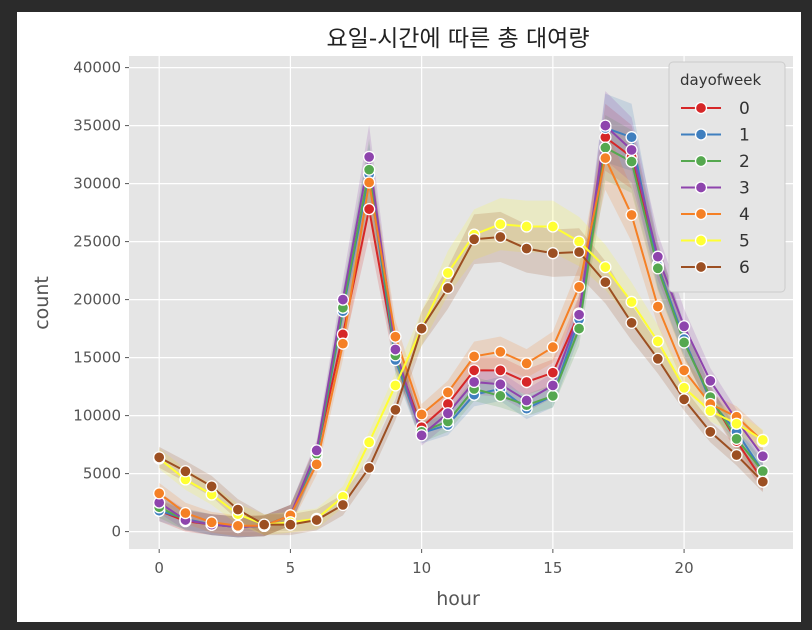 Image resolution: width=812 pixels, height=630 pixels. I want to click on y-tick-label: 15000, so click(97, 358).